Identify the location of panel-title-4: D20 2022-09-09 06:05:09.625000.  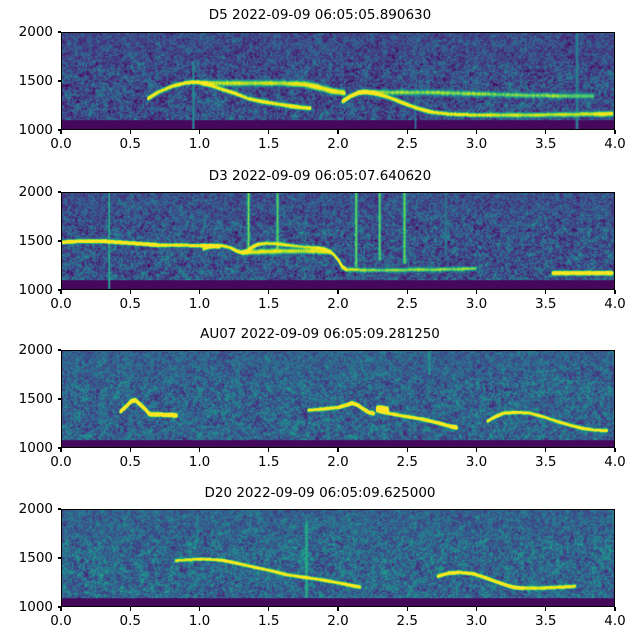
(320, 493).